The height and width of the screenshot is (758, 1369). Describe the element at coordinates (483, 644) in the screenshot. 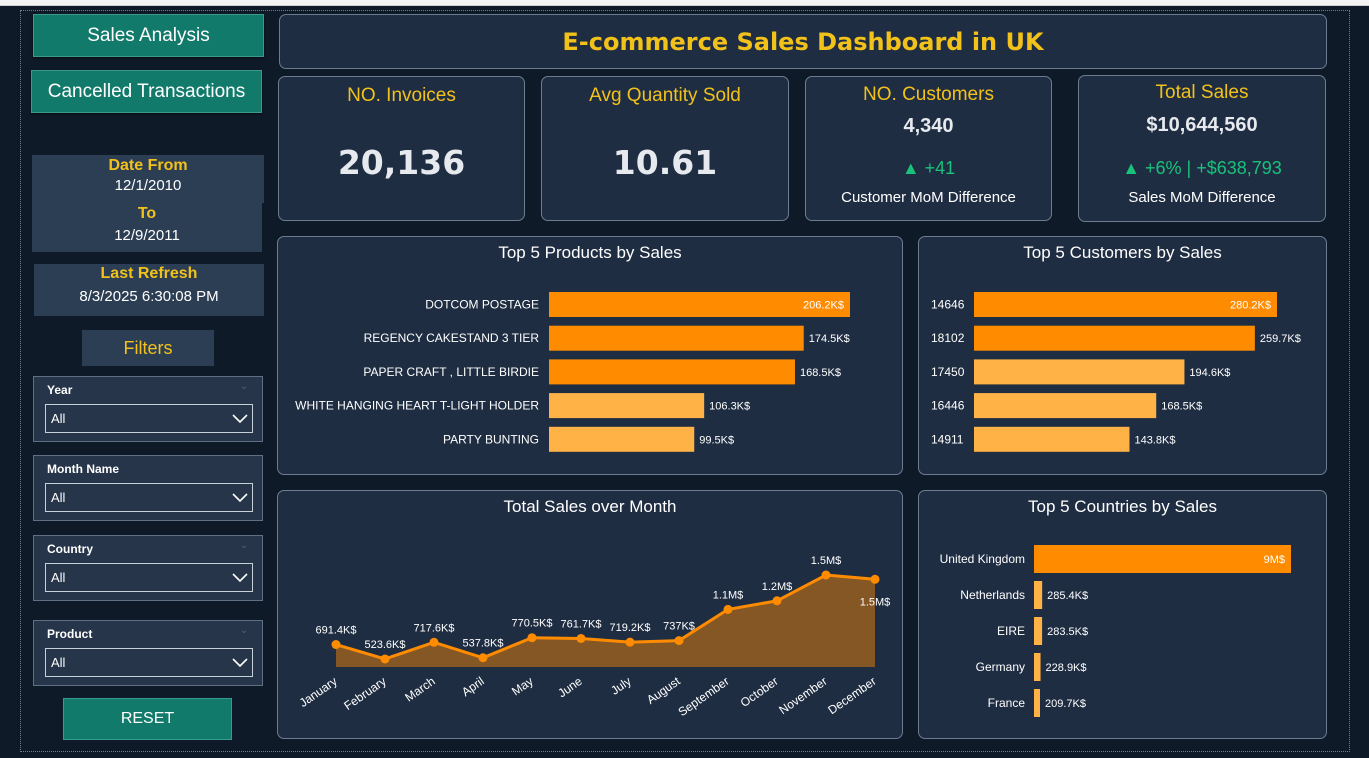

I see `data-label: 537.8K$` at that location.